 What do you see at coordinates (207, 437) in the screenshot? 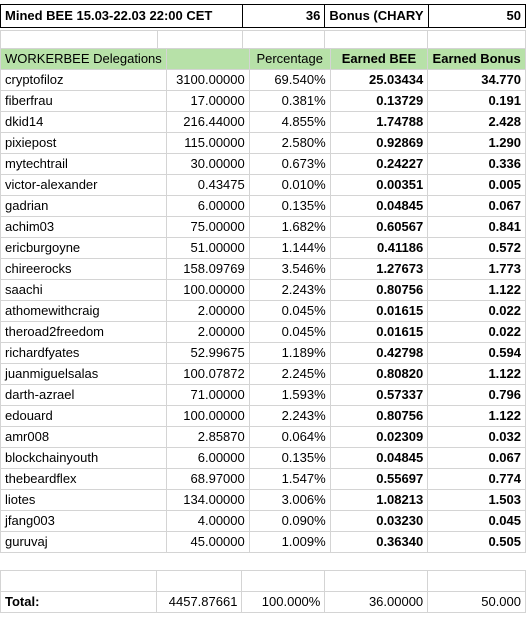
I see `delegated-amount-cell: 2.85870` at bounding box center [207, 437].